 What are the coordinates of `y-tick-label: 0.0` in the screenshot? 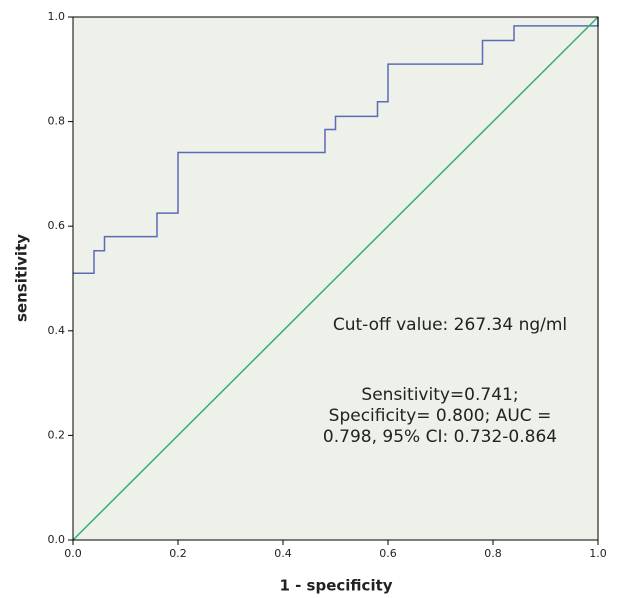 It's located at (57, 539).